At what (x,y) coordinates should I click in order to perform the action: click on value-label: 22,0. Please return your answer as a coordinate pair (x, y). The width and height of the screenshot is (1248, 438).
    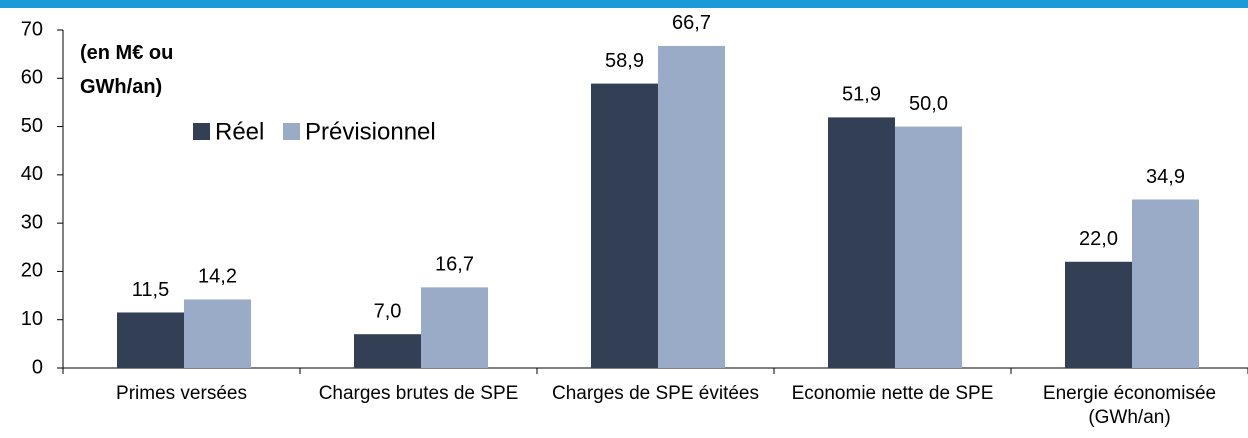
    Looking at the image, I should click on (1098, 239).